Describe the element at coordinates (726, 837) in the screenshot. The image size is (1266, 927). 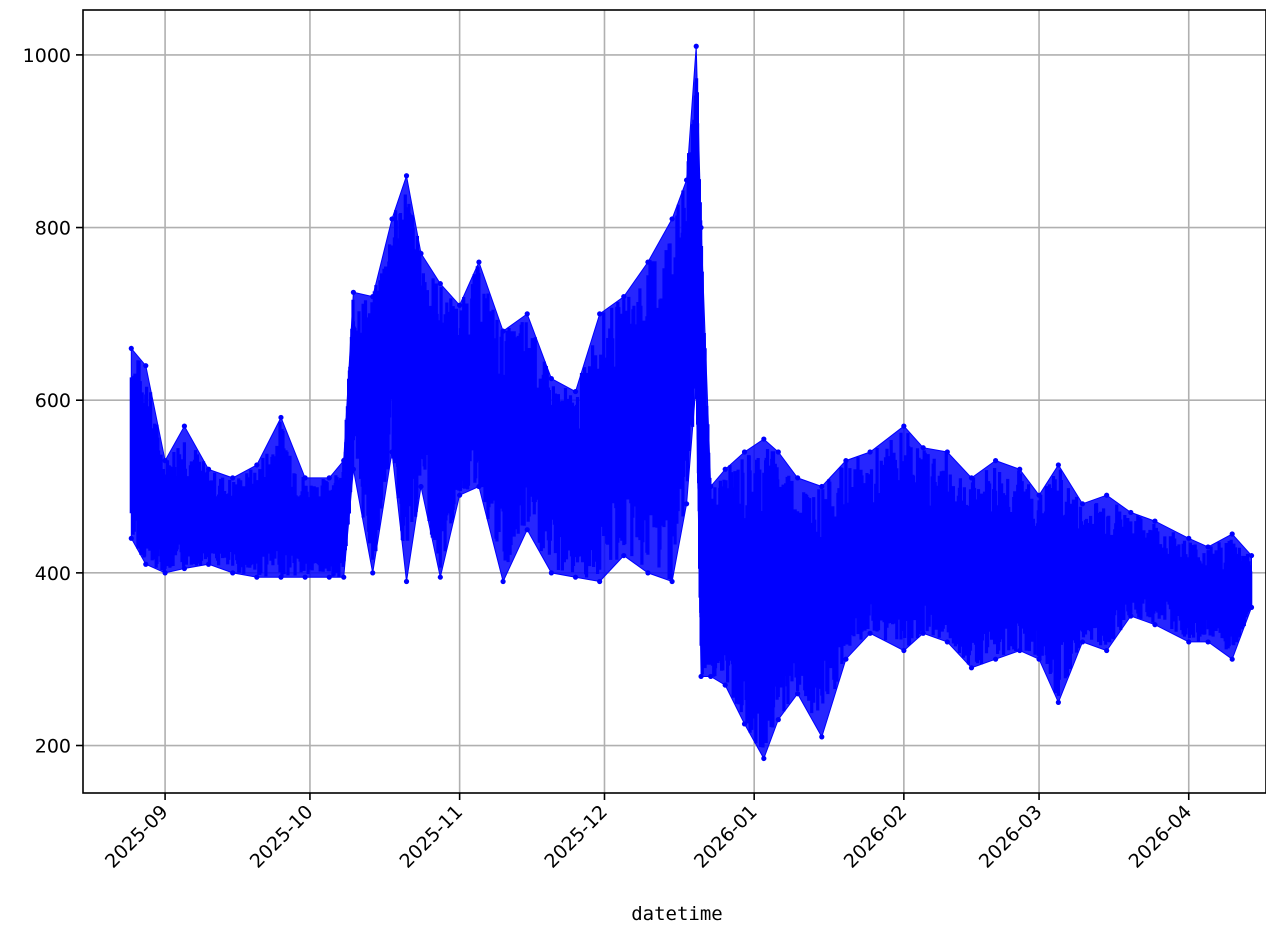
I see `x-tick-label: 2026-01` at that location.